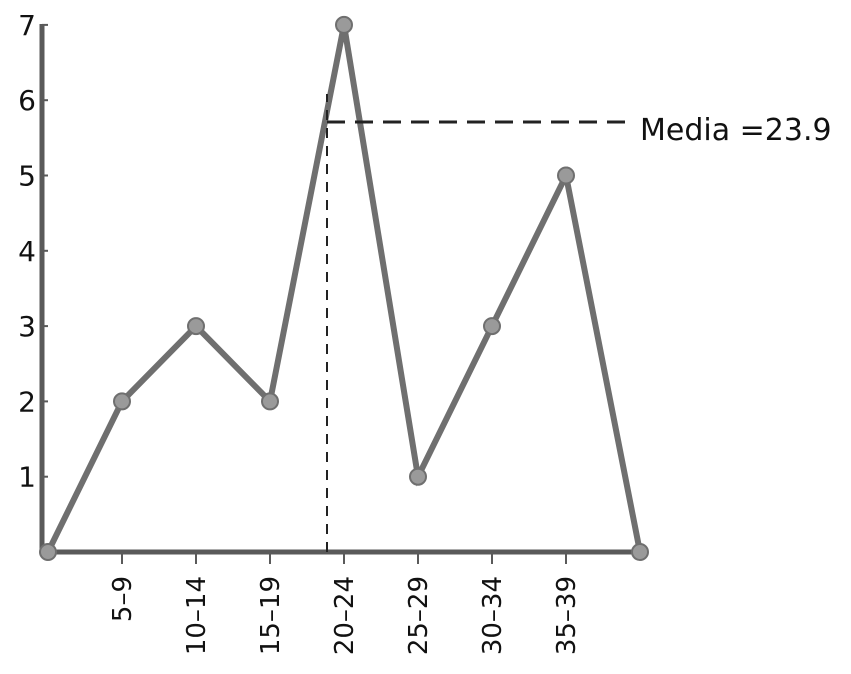 The height and width of the screenshot is (674, 851). I want to click on x-tick-label: 15–19, so click(271, 615).